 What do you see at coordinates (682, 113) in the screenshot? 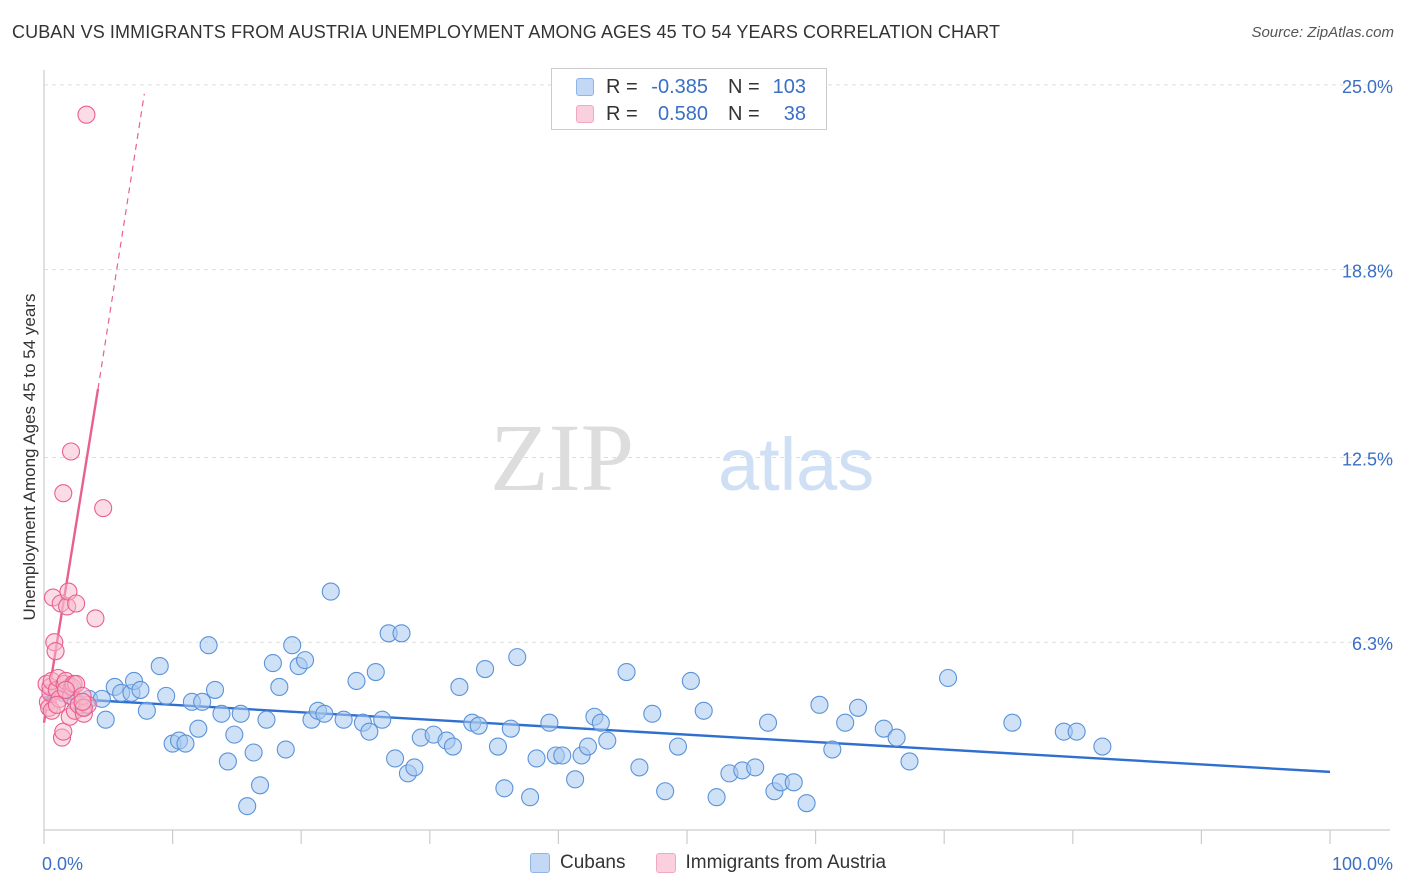
I see `legend-r-value: 0.580` at bounding box center [682, 113].